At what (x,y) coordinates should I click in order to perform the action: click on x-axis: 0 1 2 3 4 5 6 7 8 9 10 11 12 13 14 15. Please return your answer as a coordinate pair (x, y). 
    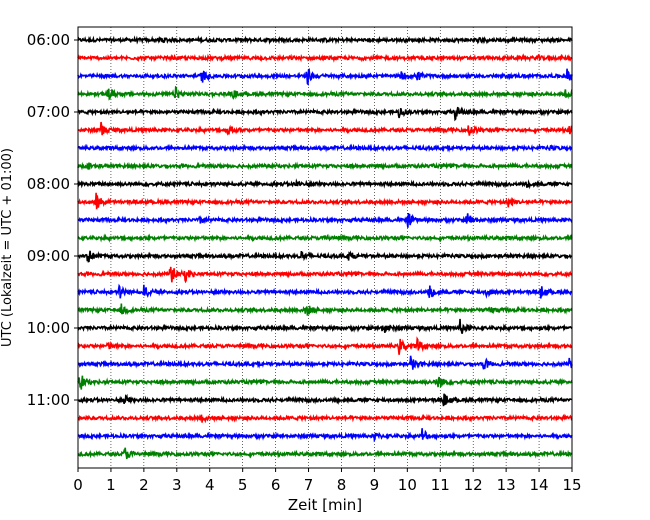
    Looking at the image, I should click on (327, 481).